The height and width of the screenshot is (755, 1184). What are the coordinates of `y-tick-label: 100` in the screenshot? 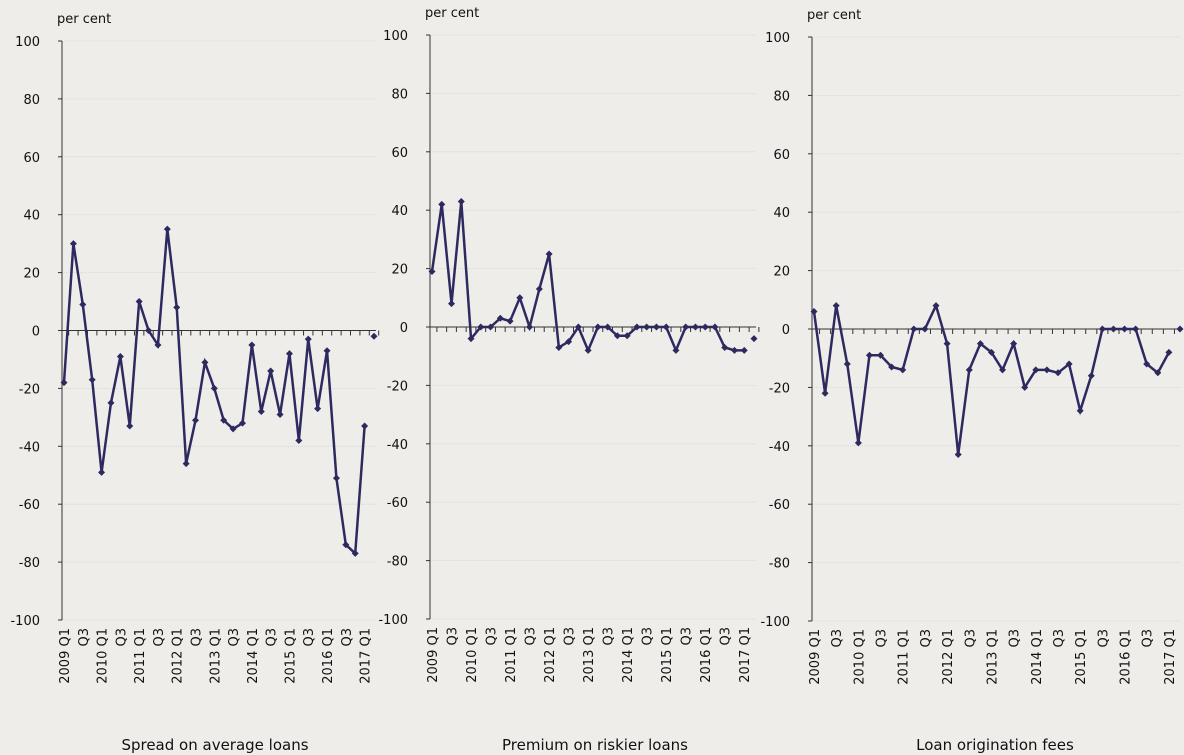 It's located at (27, 42).